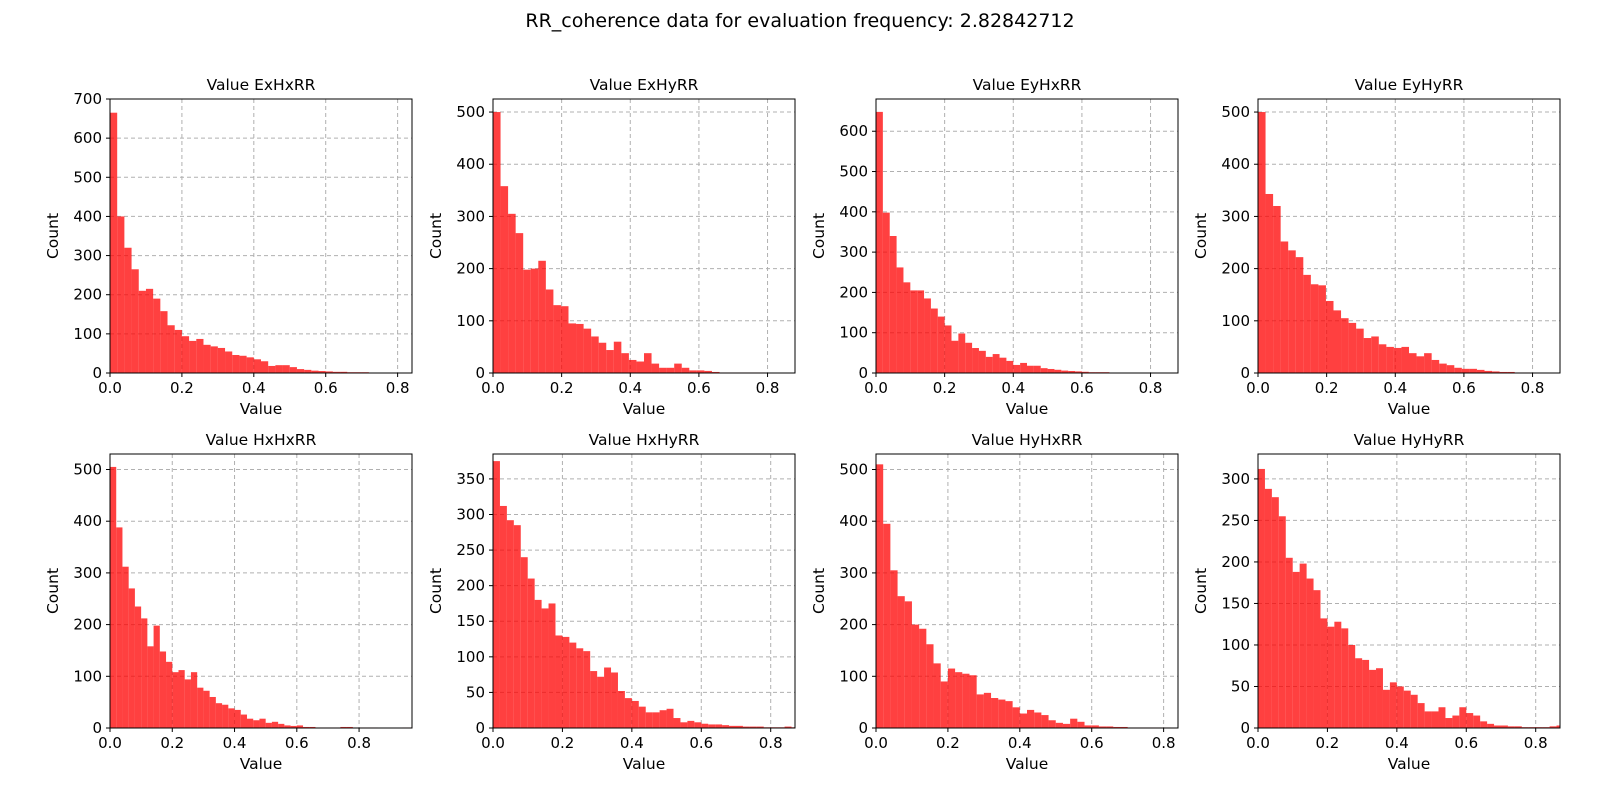 The height and width of the screenshot is (804, 1600). Describe the element at coordinates (87, 573) in the screenshot. I see `y-tick-label: 300` at that location.